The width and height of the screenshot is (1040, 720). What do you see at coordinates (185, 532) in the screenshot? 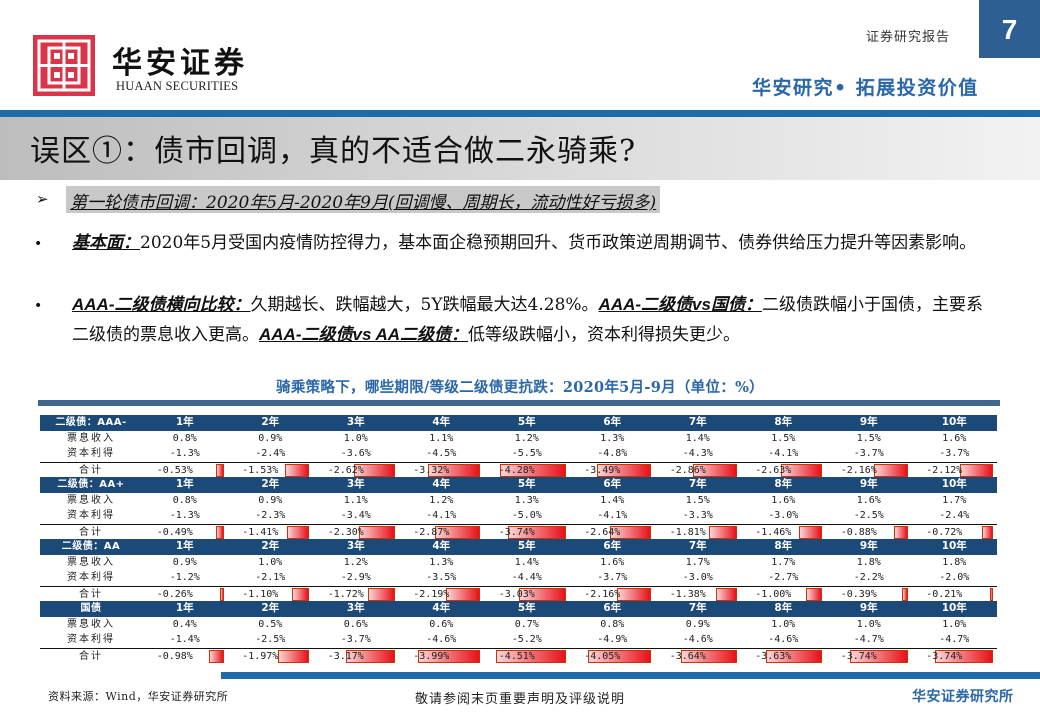
I see `total-cell: -0.49%` at bounding box center [185, 532].